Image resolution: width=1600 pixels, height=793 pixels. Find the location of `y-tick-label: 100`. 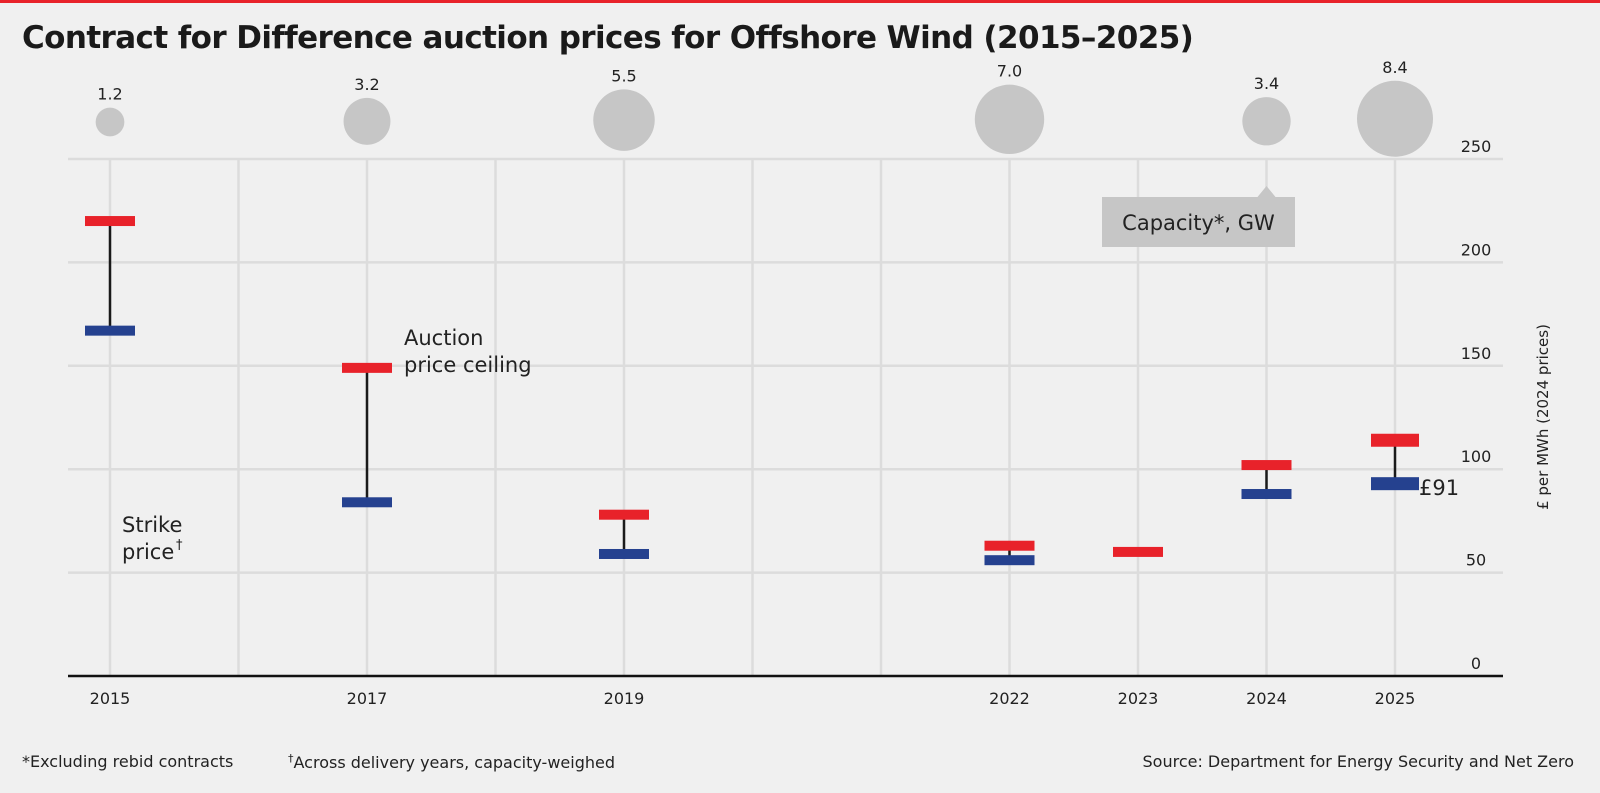

y-tick-label: 100 is located at coordinates (1476, 456).